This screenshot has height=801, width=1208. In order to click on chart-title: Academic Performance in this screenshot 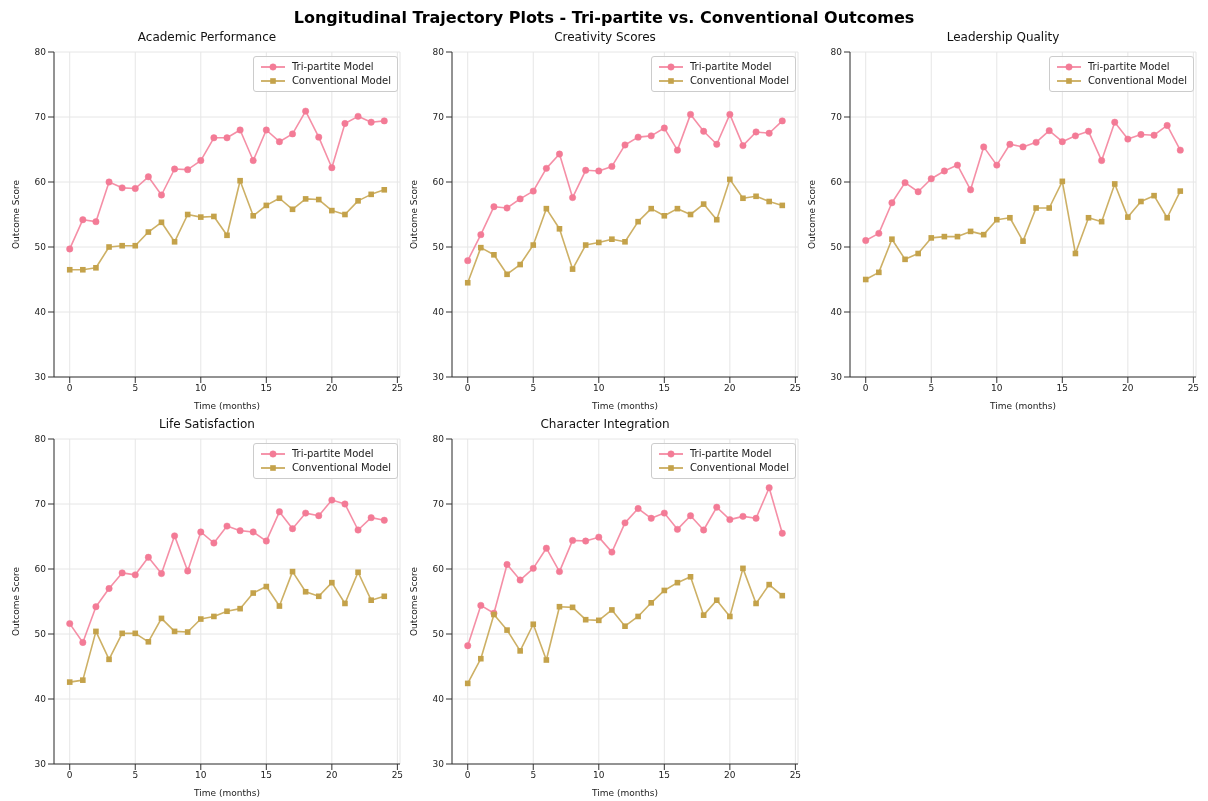, I will do `click(207, 37)`.